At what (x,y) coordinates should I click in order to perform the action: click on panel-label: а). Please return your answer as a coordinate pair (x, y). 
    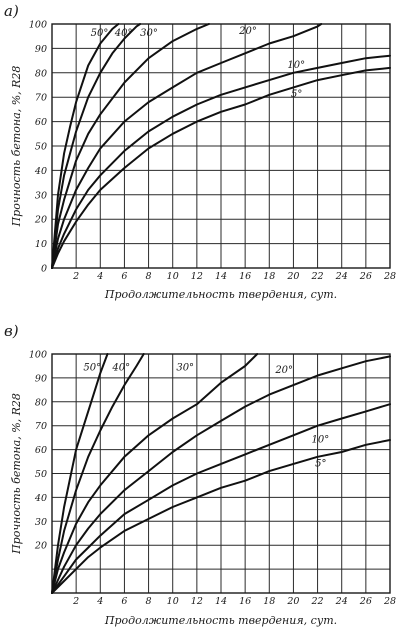
    Looking at the image, I should click on (11, 11).